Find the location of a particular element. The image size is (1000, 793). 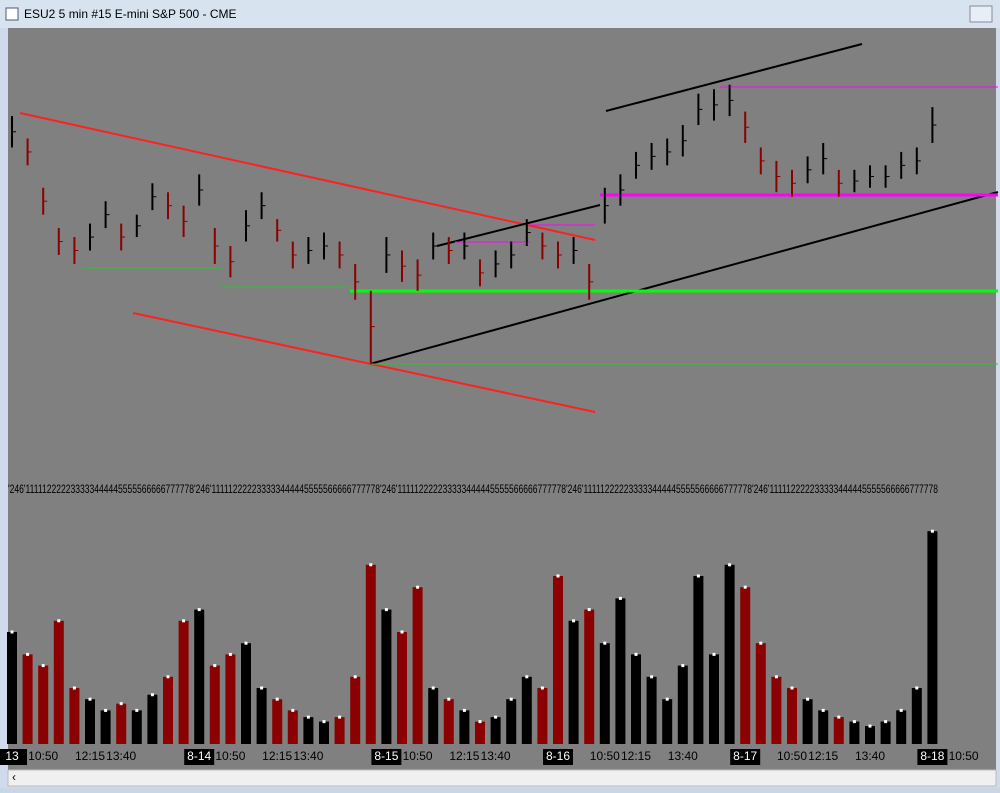

scroll-left: ‹ is located at coordinates (14, 777).